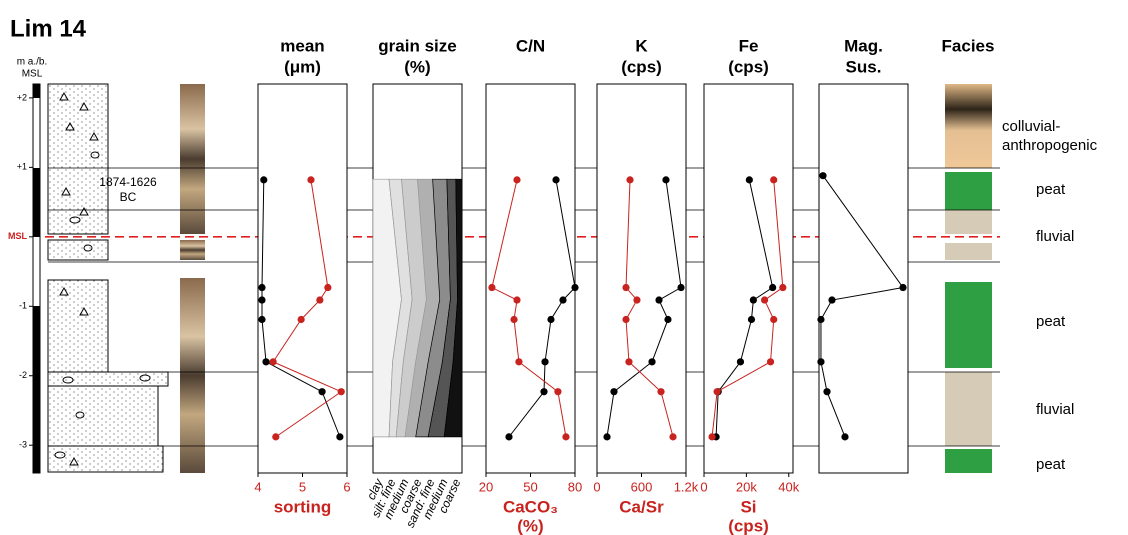 The height and width of the screenshot is (535, 1128). What do you see at coordinates (686, 486) in the screenshot?
I see `x-tick-label: 1.2k` at bounding box center [686, 486].